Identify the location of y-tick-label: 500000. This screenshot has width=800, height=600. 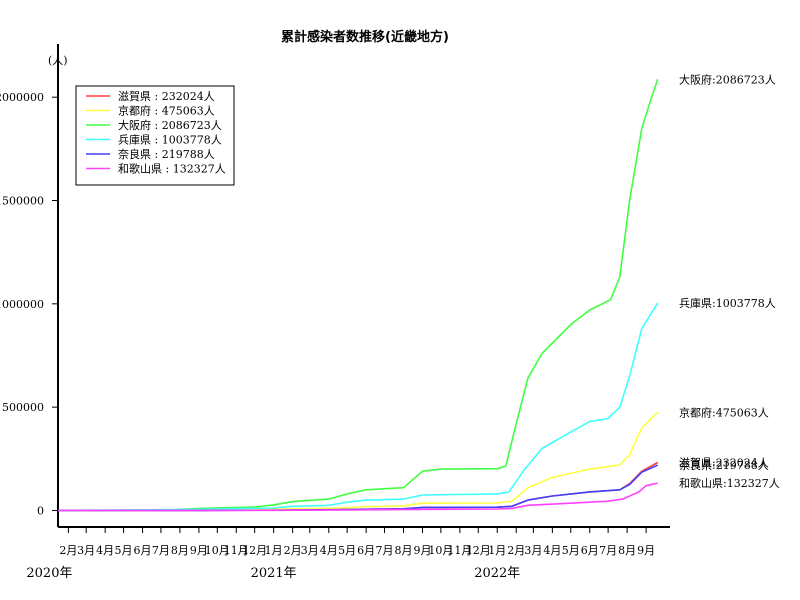
(23, 407).